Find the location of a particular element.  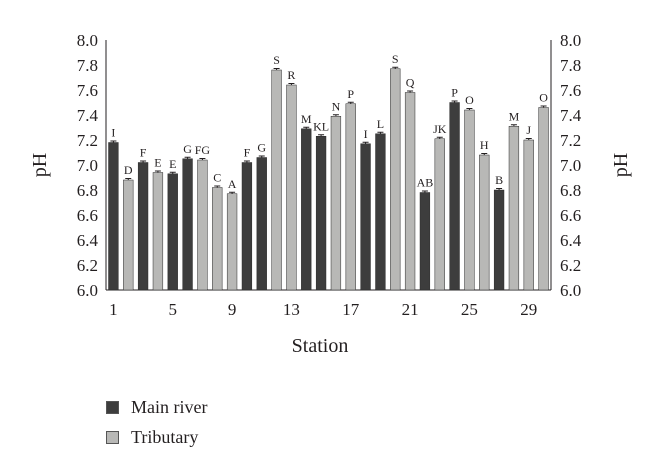

y-tick-right: 7.2 is located at coordinates (570, 140).